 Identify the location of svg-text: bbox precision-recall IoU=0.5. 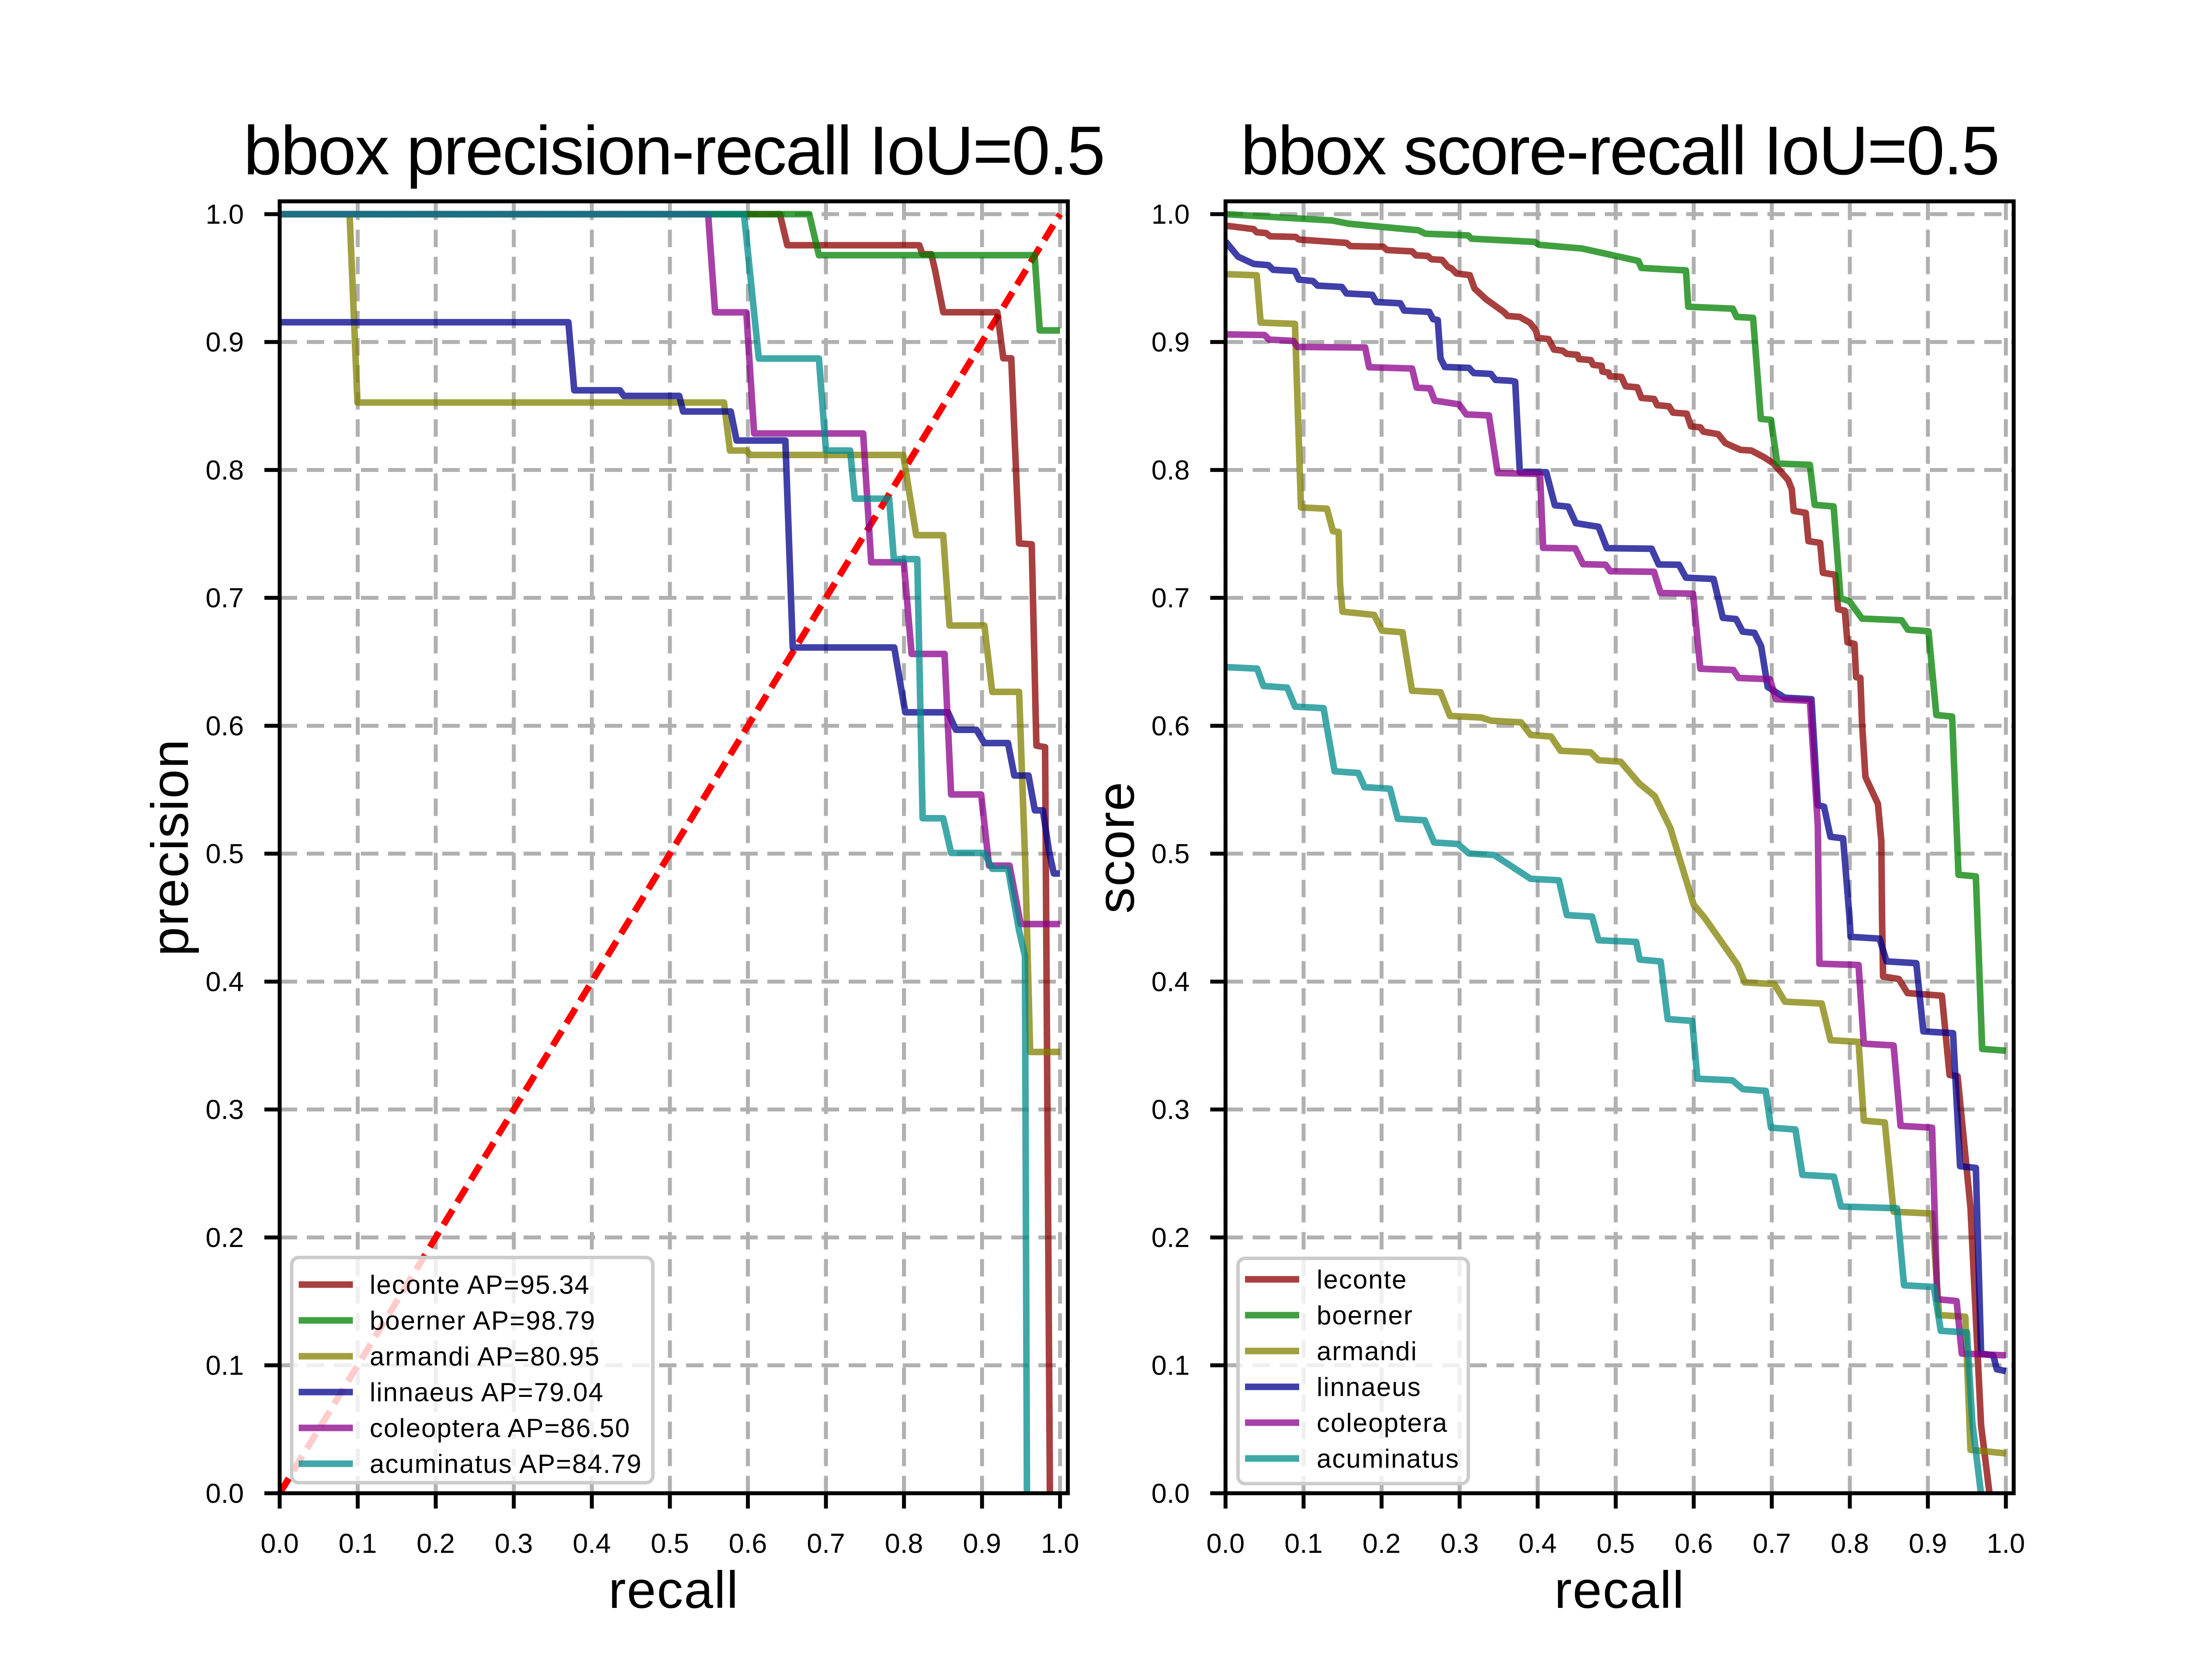
(674, 150).